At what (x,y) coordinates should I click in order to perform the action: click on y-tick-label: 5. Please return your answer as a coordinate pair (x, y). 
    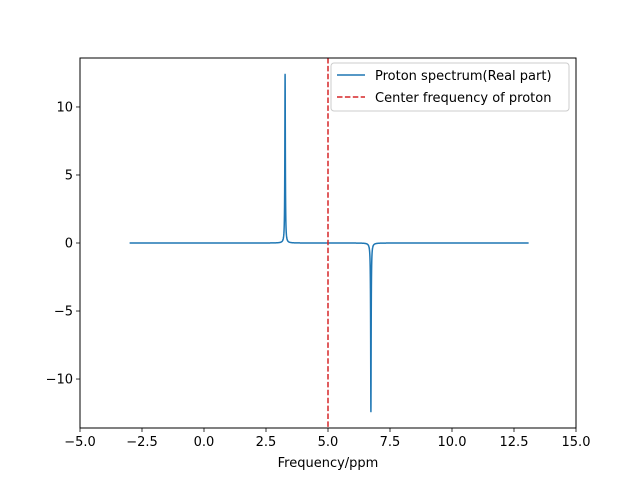
    Looking at the image, I should click on (69, 175).